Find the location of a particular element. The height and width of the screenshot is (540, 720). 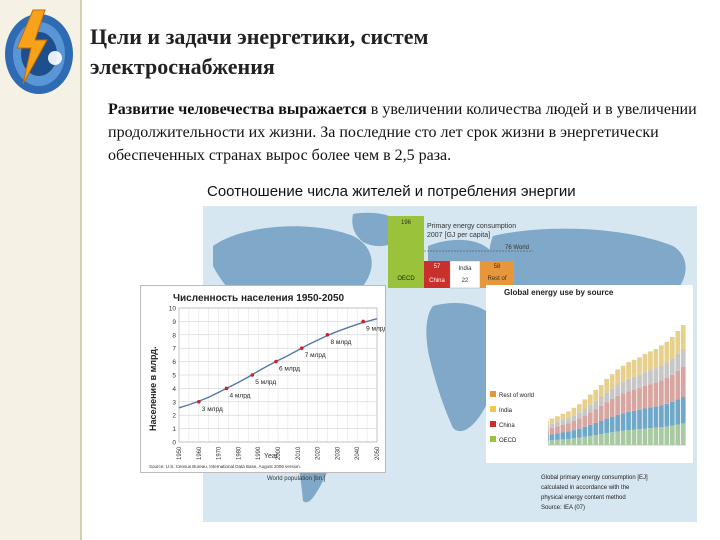

china-value-label: 57 is located at coordinates (437, 267).